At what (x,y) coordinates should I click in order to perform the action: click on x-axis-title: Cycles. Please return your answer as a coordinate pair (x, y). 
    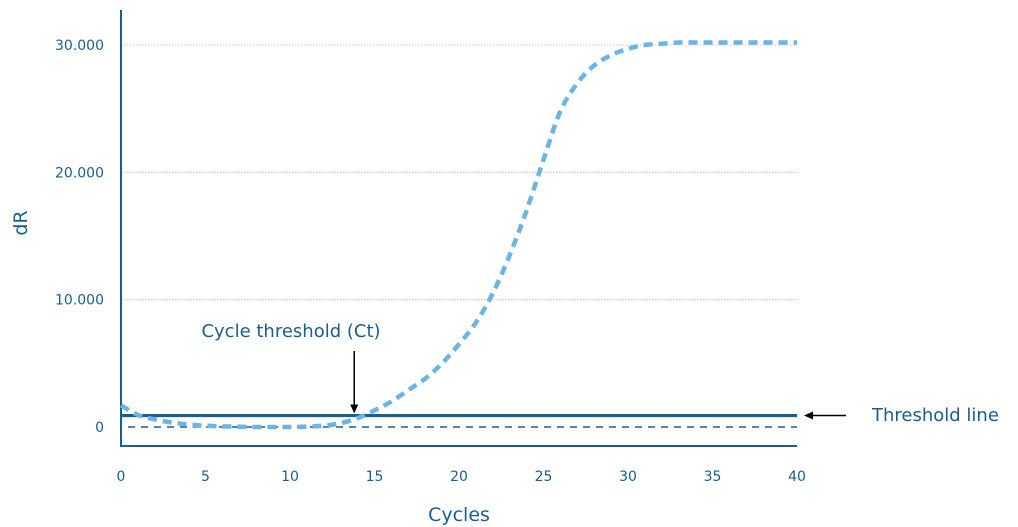
    Looking at the image, I should click on (459, 515).